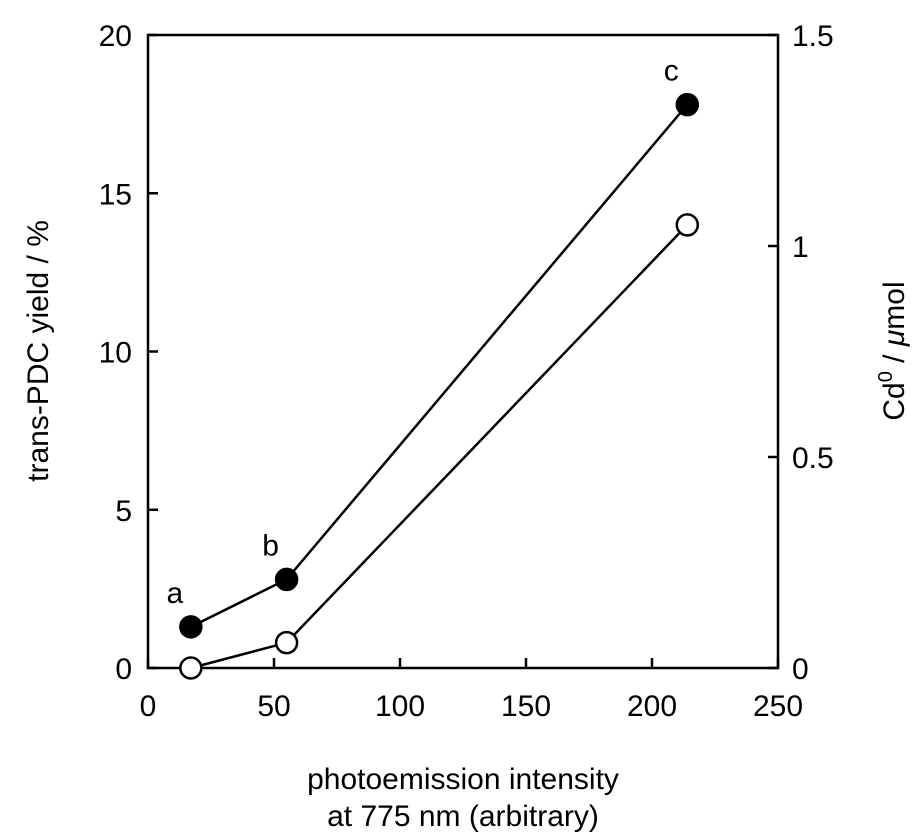 The image size is (917, 840). I want to click on y2-tick-label: 1.5, so click(813, 36).